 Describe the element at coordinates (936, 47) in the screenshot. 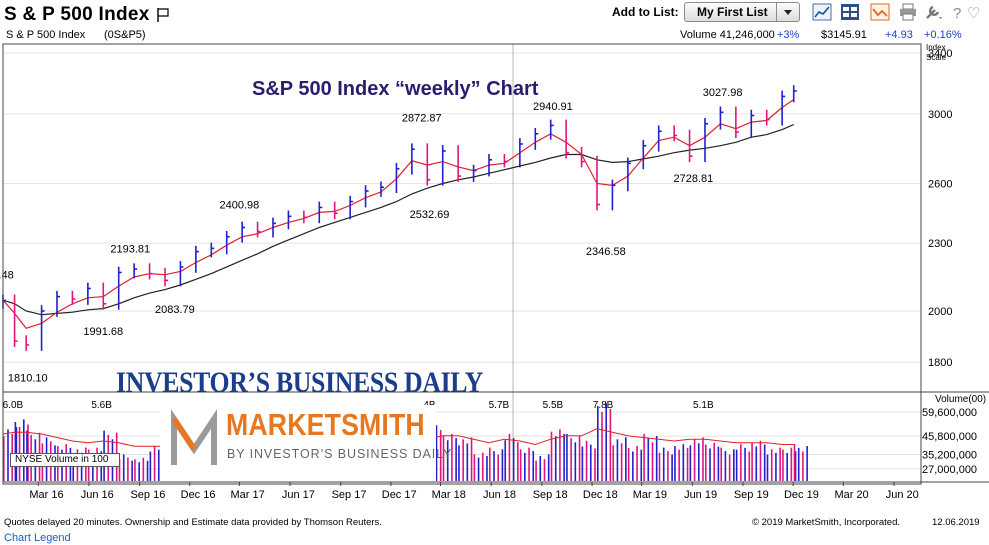

I see `scale-label-index: Index` at that location.